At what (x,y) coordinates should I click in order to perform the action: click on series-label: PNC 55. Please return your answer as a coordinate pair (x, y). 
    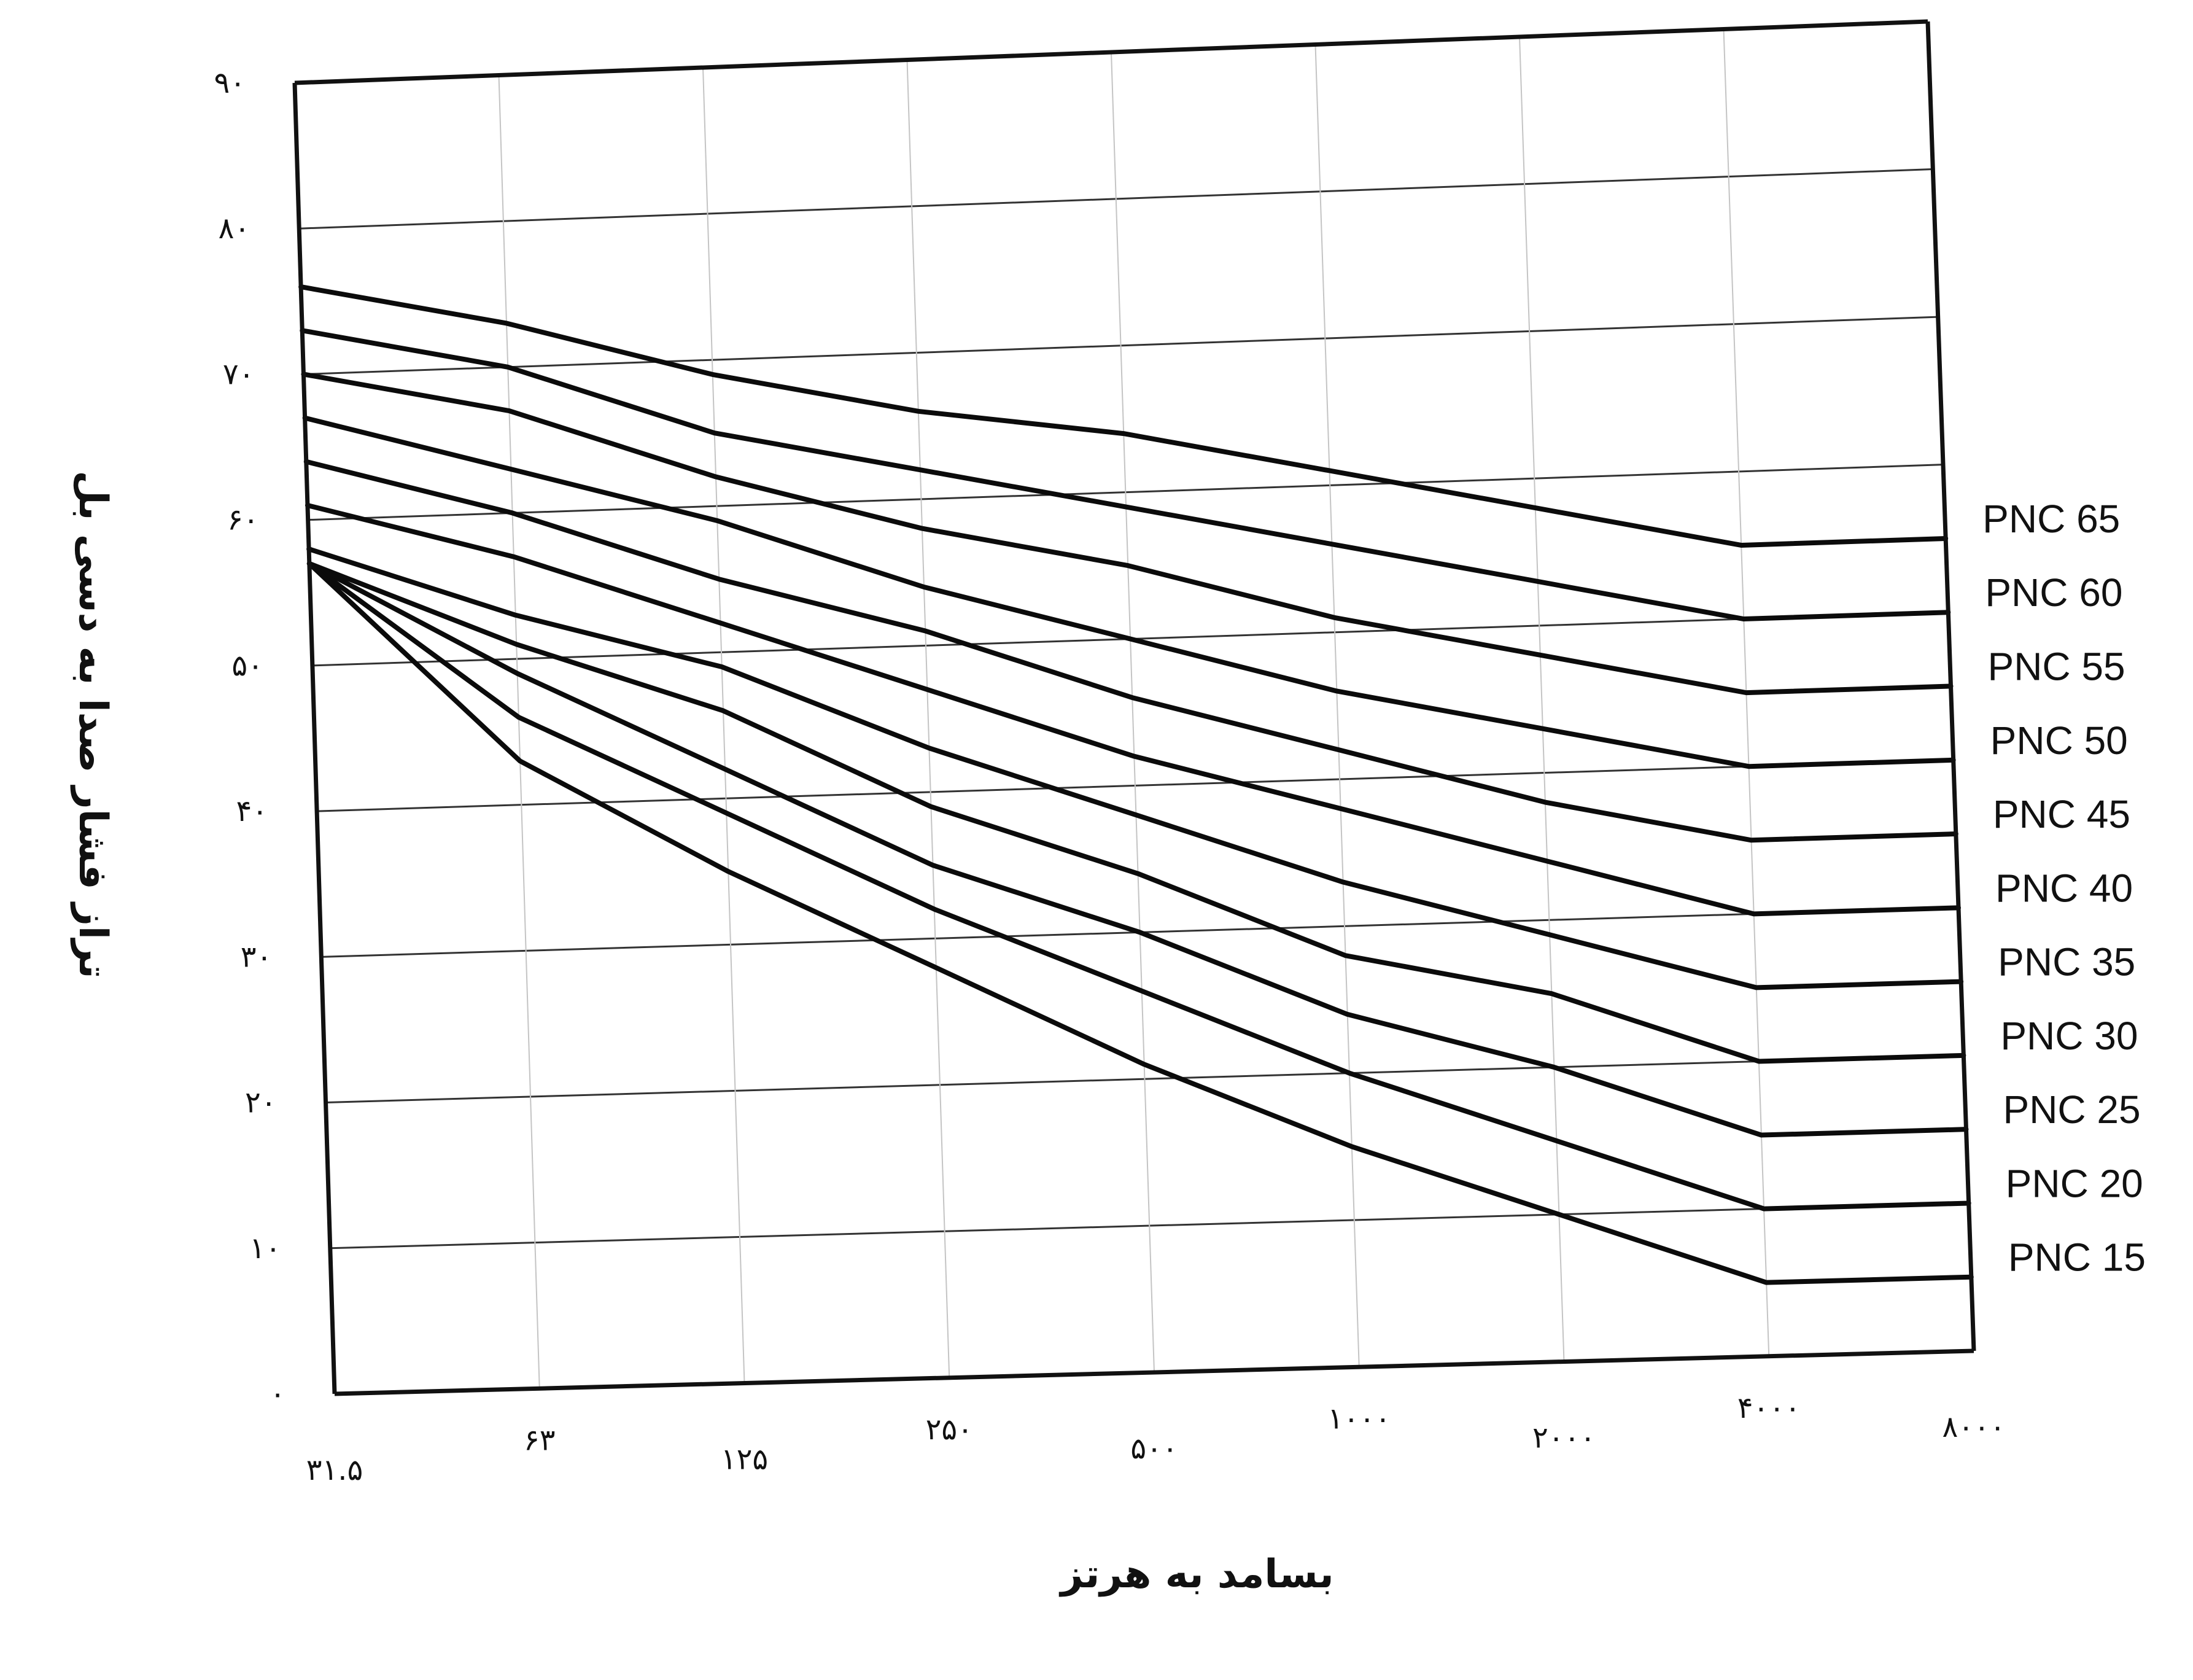
    Looking at the image, I should click on (2056, 667).